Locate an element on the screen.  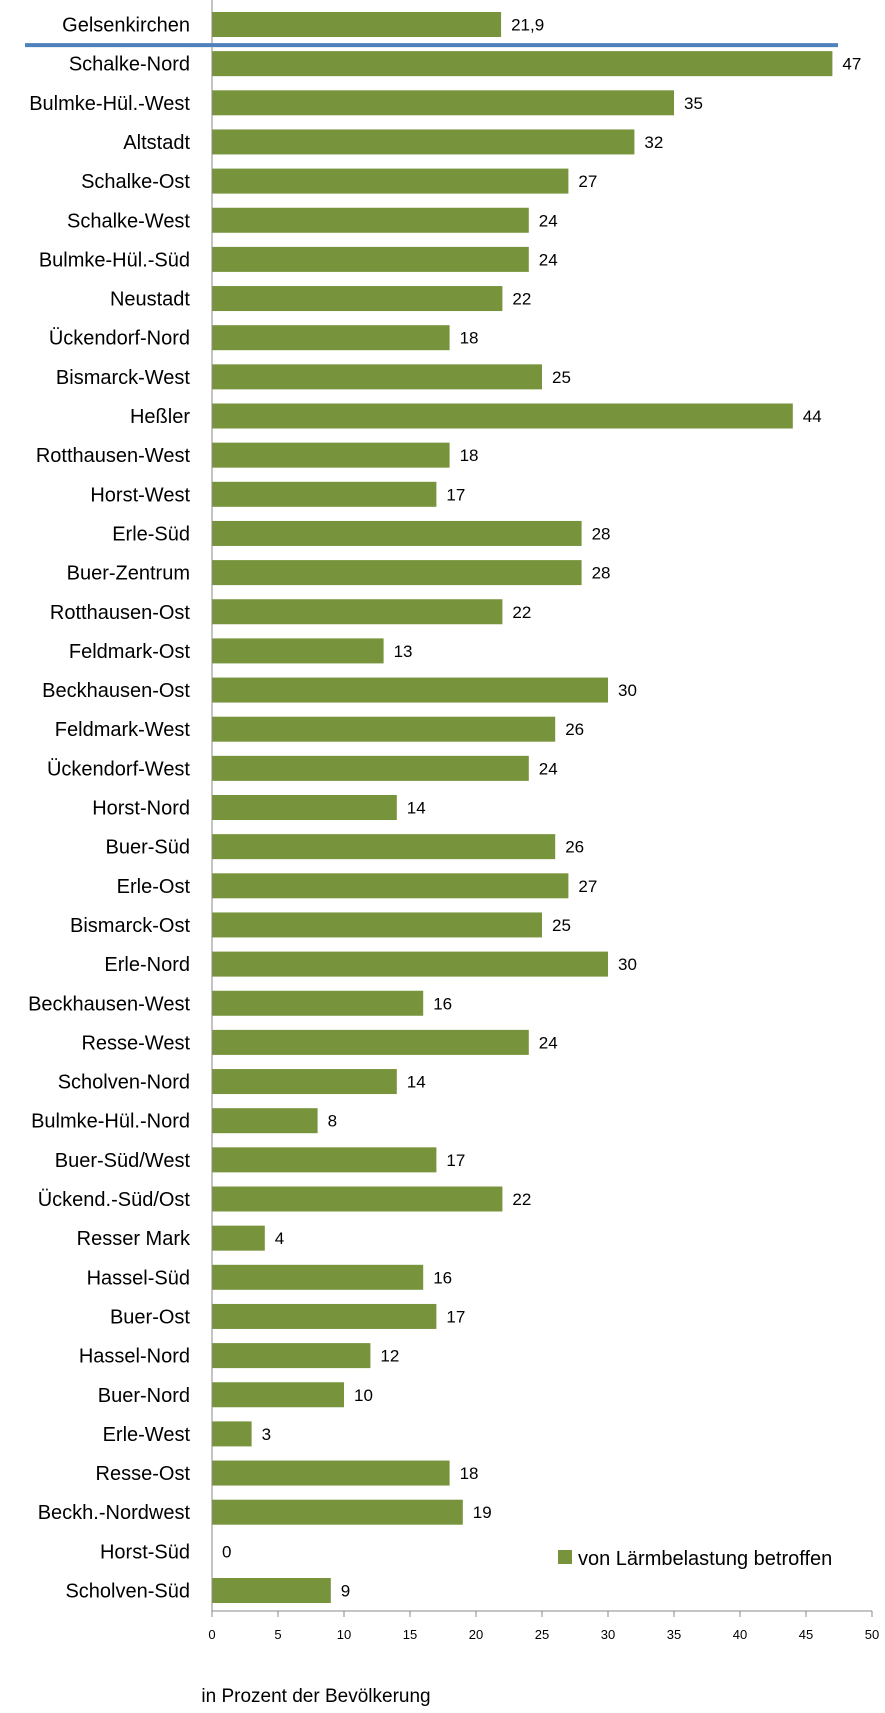
x-tick-label-3: 15 is located at coordinates (410, 1634).